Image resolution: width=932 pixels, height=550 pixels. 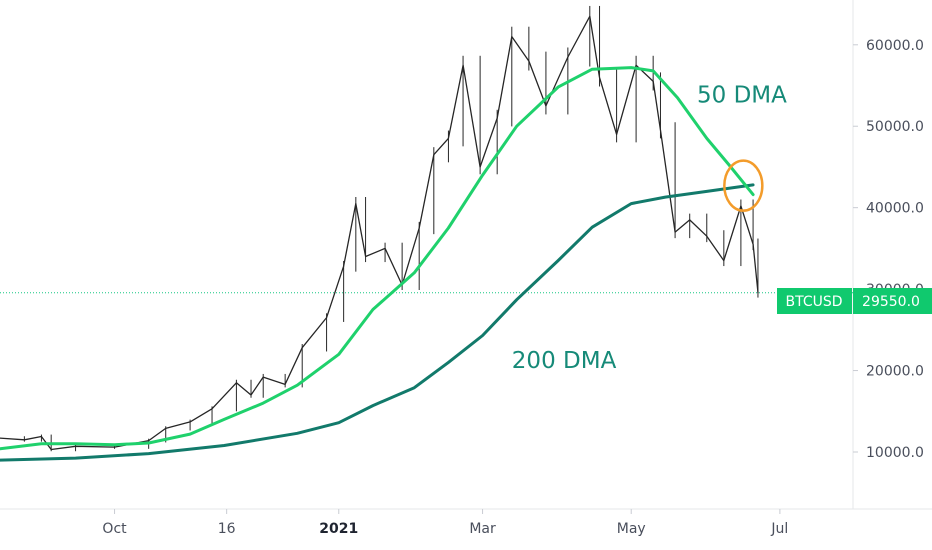 I want to click on symbol-badge-bg, so click(x=814, y=301).